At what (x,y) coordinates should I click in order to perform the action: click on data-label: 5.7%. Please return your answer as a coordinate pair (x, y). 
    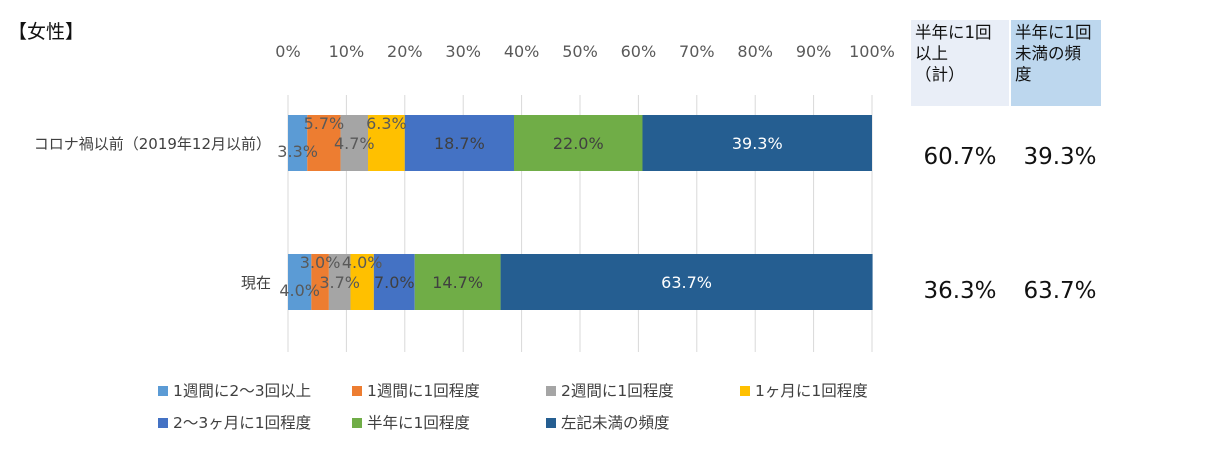
    Looking at the image, I should click on (324, 123).